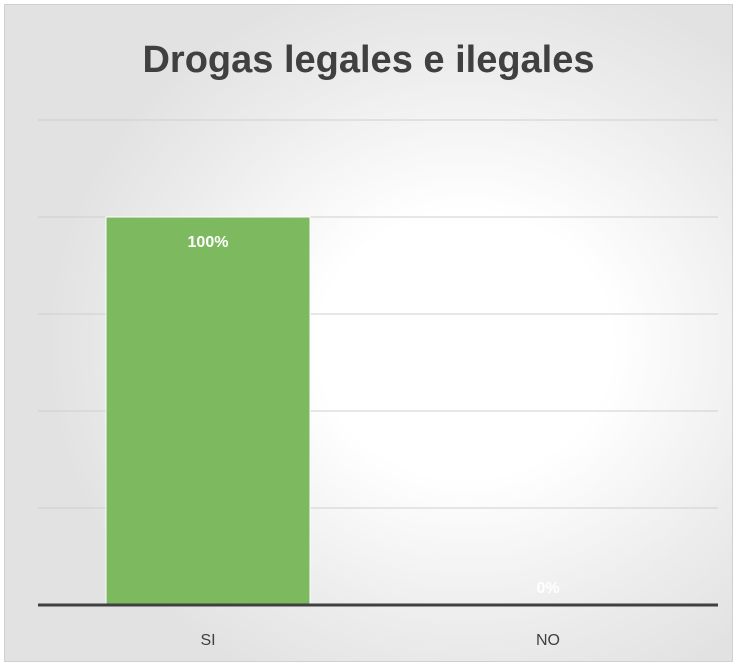  What do you see at coordinates (547, 588) in the screenshot?
I see `data-label-no: 0%` at bounding box center [547, 588].